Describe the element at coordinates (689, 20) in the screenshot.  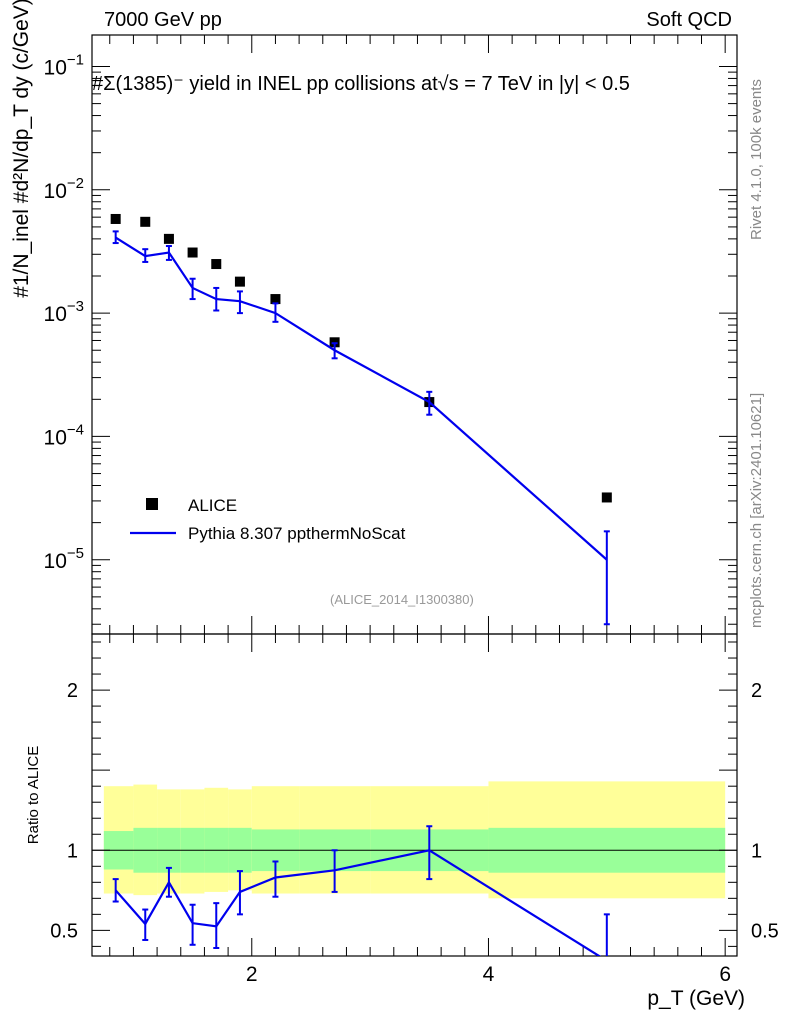
I see `header-category: Soft QCD` at that location.